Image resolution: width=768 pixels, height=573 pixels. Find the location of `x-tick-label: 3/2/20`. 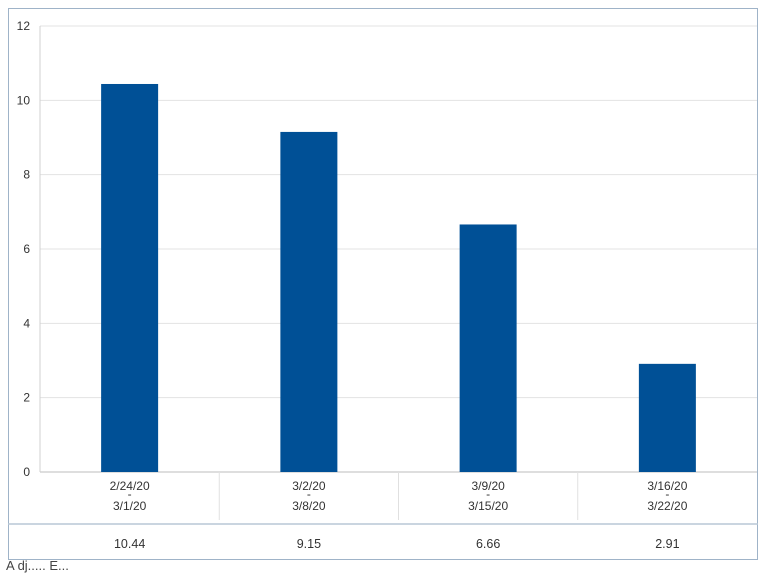

x-tick-label: 3/2/20 is located at coordinates (309, 486).